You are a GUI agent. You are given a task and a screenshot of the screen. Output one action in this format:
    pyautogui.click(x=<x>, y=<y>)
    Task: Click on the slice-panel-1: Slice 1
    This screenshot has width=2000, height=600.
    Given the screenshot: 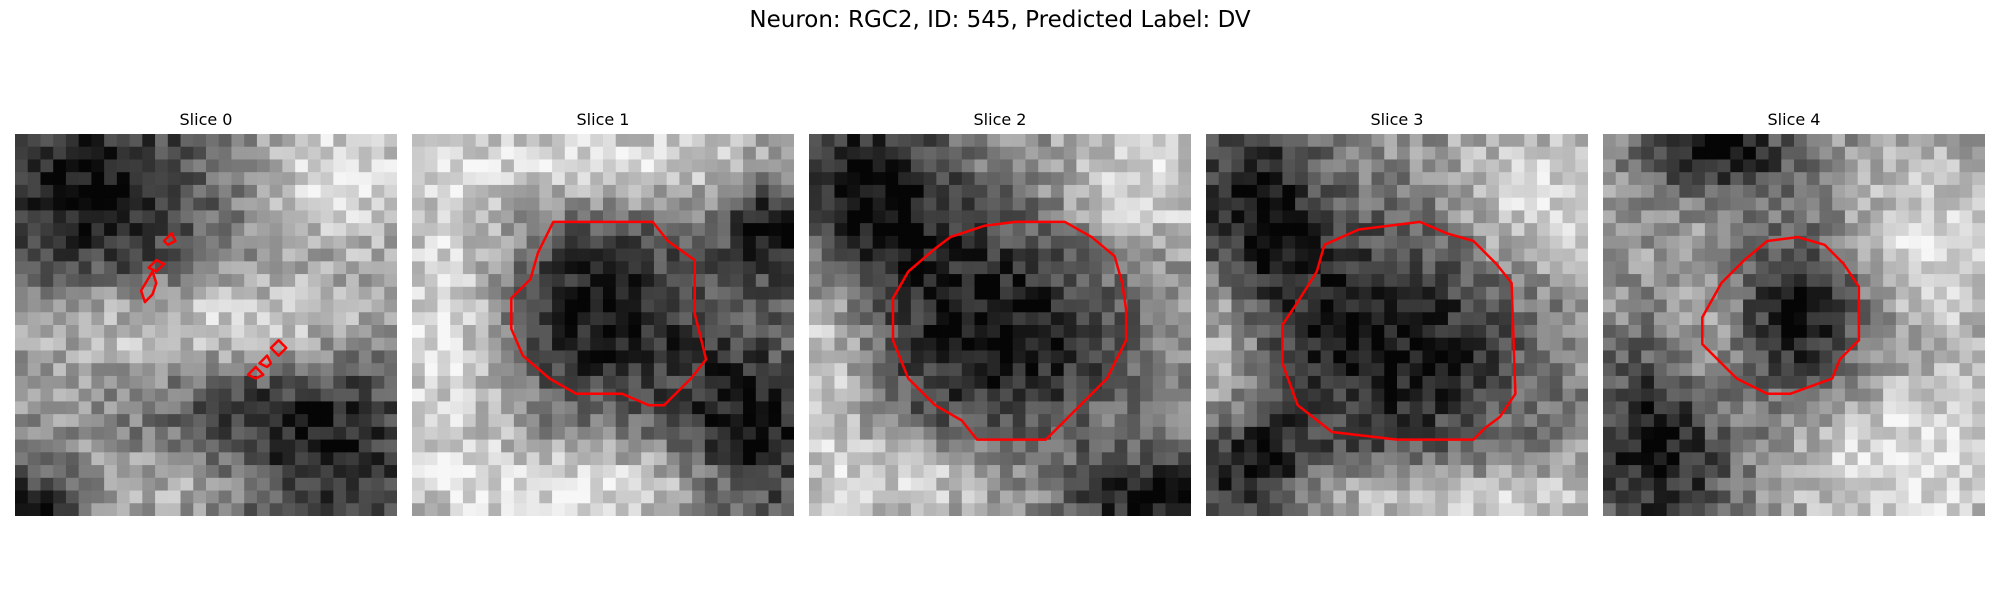 What is the action you would take?
    pyautogui.click(x=603, y=313)
    